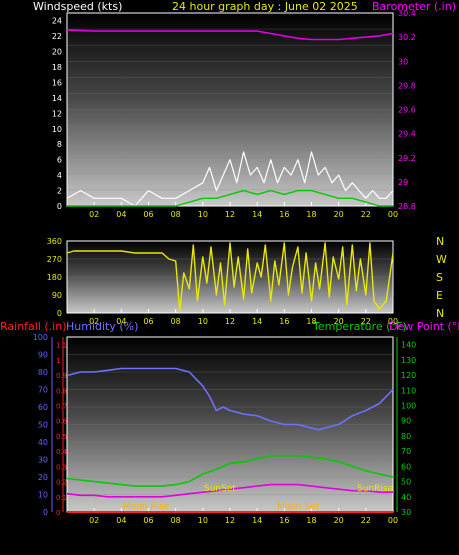 The image size is (459, 555). What do you see at coordinates (407, 85) in the screenshot?
I see `barometer-tick-label: 29.8` at bounding box center [407, 85].